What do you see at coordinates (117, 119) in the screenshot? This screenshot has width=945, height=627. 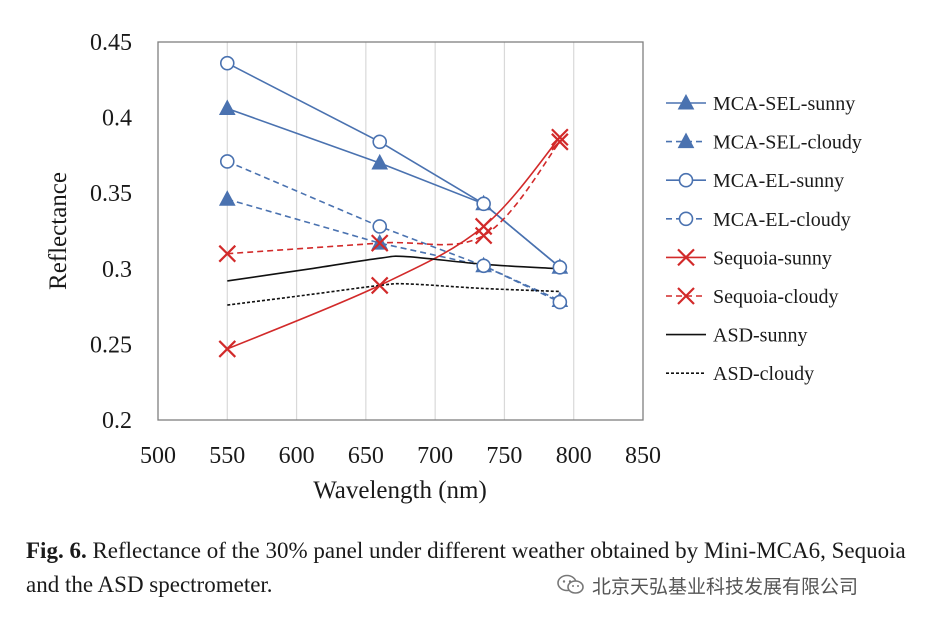 I see `y-tick-label: 0.4` at bounding box center [117, 119].